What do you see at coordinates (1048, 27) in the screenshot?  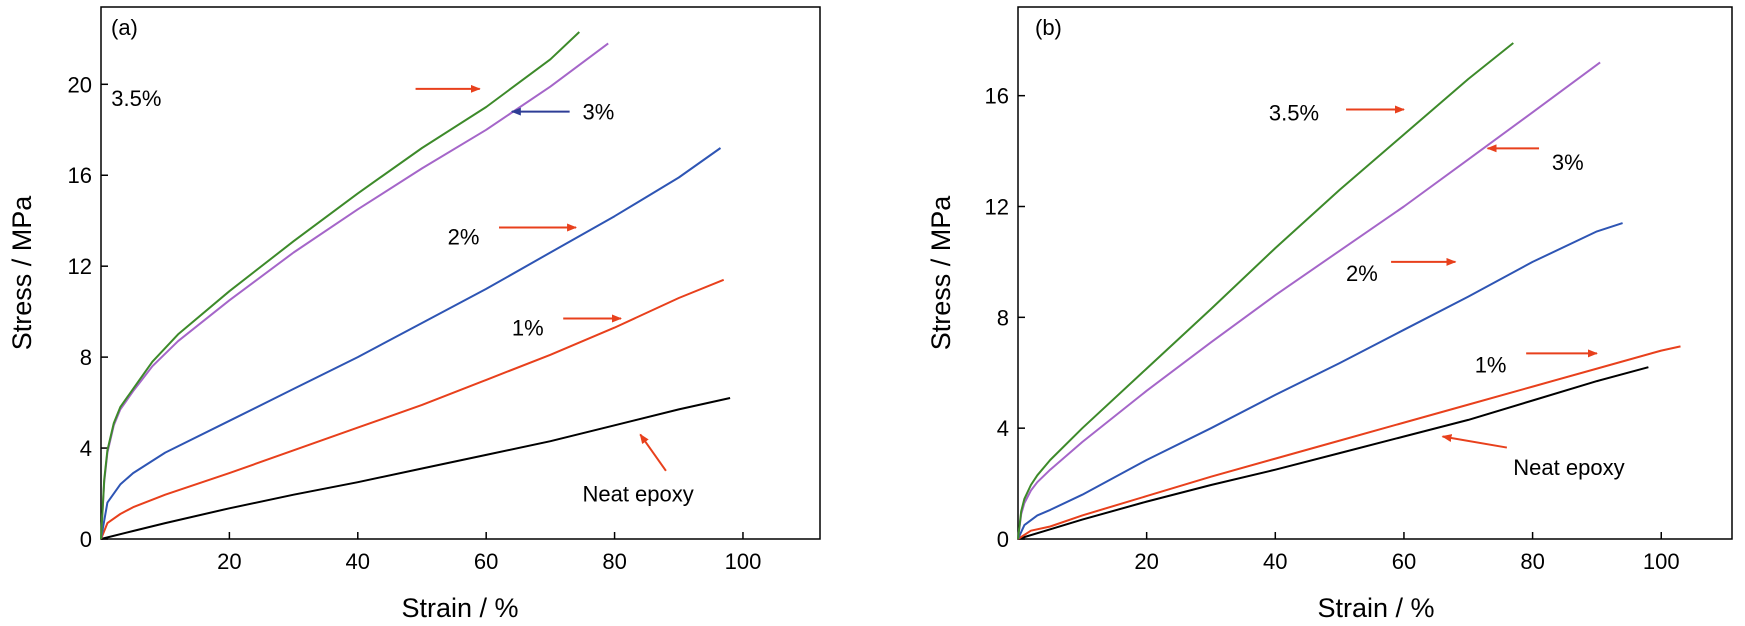 I see `panel-label: (b)` at bounding box center [1048, 27].